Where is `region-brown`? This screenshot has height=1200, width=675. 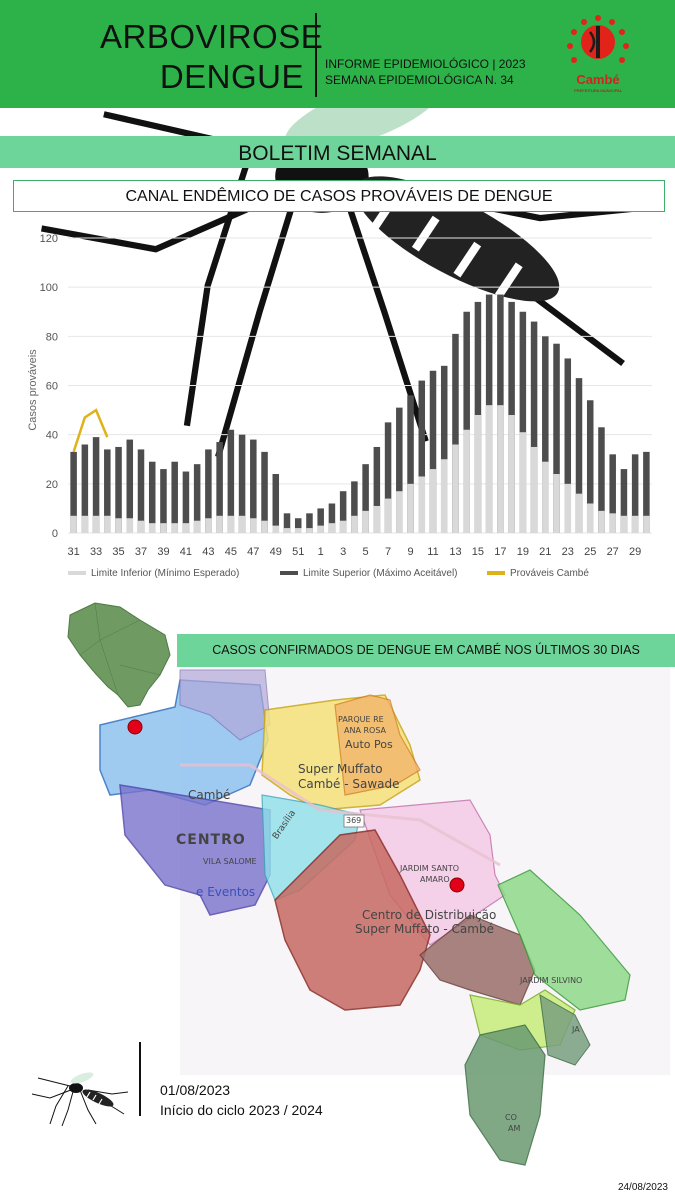 region-brown is located at coordinates (477, 960).